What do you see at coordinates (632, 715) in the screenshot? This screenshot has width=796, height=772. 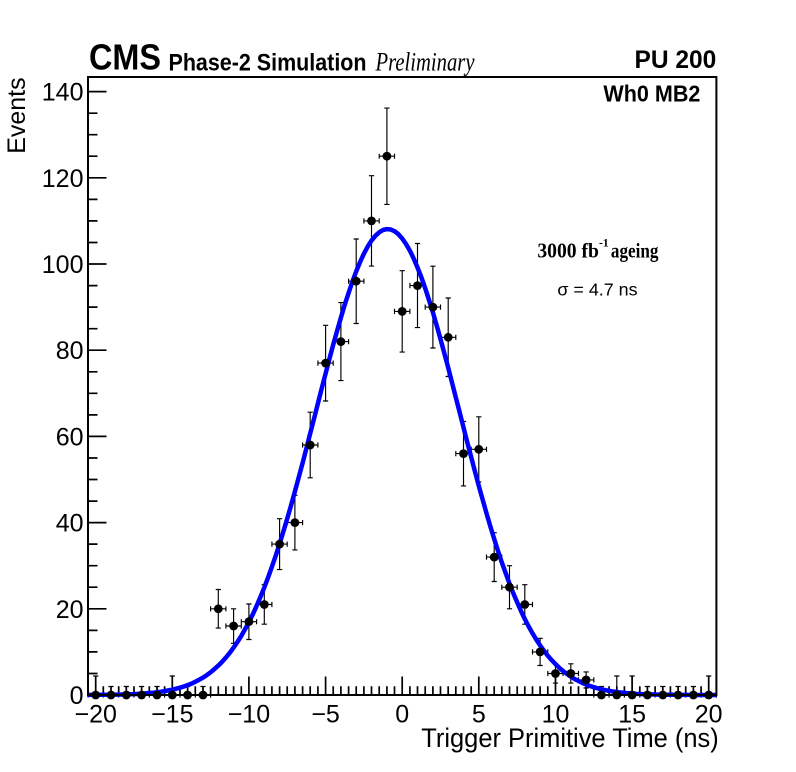 I see `svg-text: 15` at bounding box center [632, 715].